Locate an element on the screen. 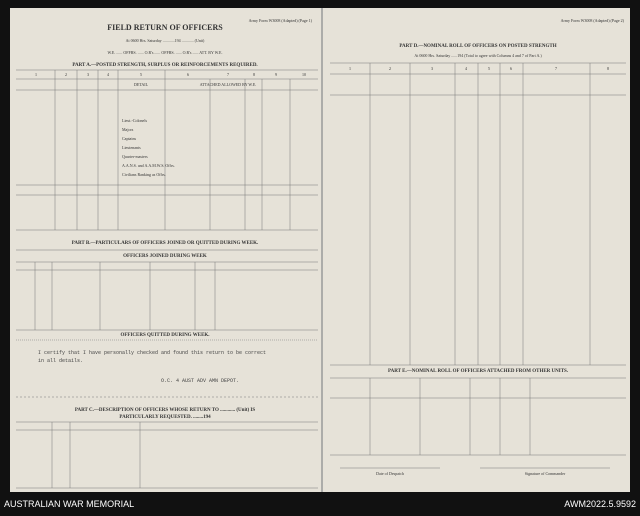 The height and width of the screenshot is (516, 640). footer-right: AWM2022.5.9592 is located at coordinates (600, 504).